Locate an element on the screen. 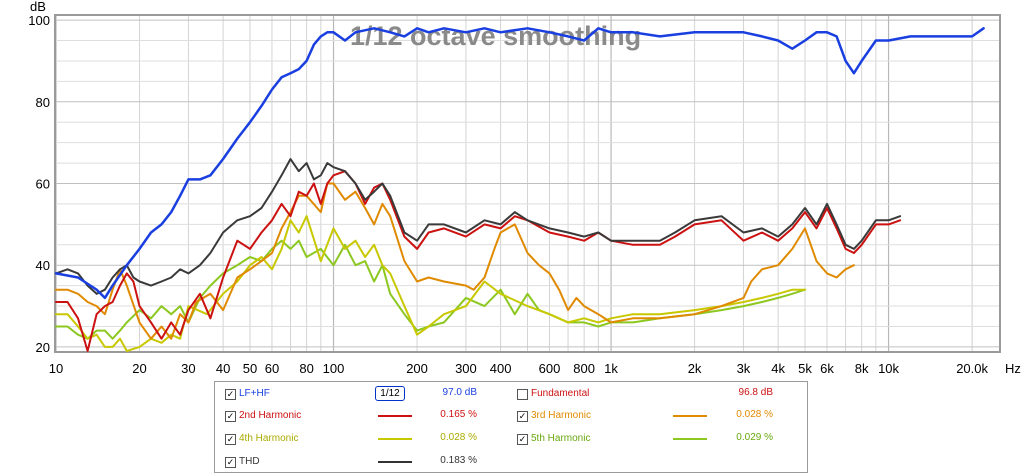 This screenshot has height=476, width=1024. 3rd-harmonic-value: 0.028 % is located at coordinates (754, 414).